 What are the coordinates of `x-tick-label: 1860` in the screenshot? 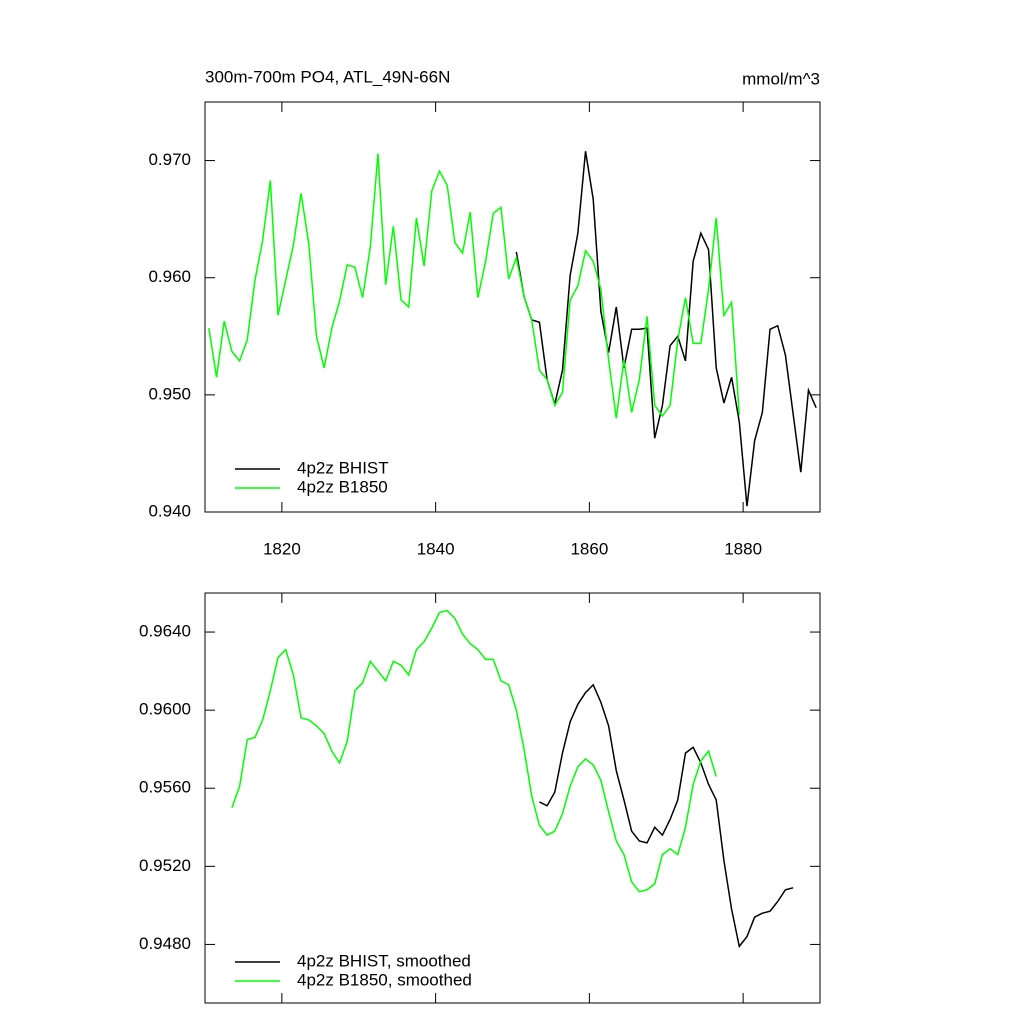 It's located at (589, 548).